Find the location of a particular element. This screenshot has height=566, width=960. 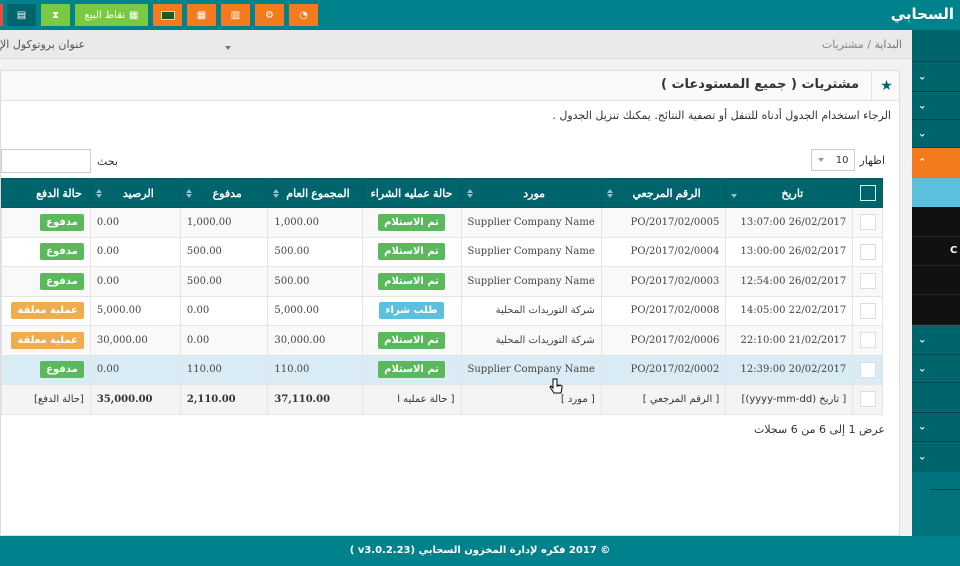

list-button: ▤ is located at coordinates (21, 15).